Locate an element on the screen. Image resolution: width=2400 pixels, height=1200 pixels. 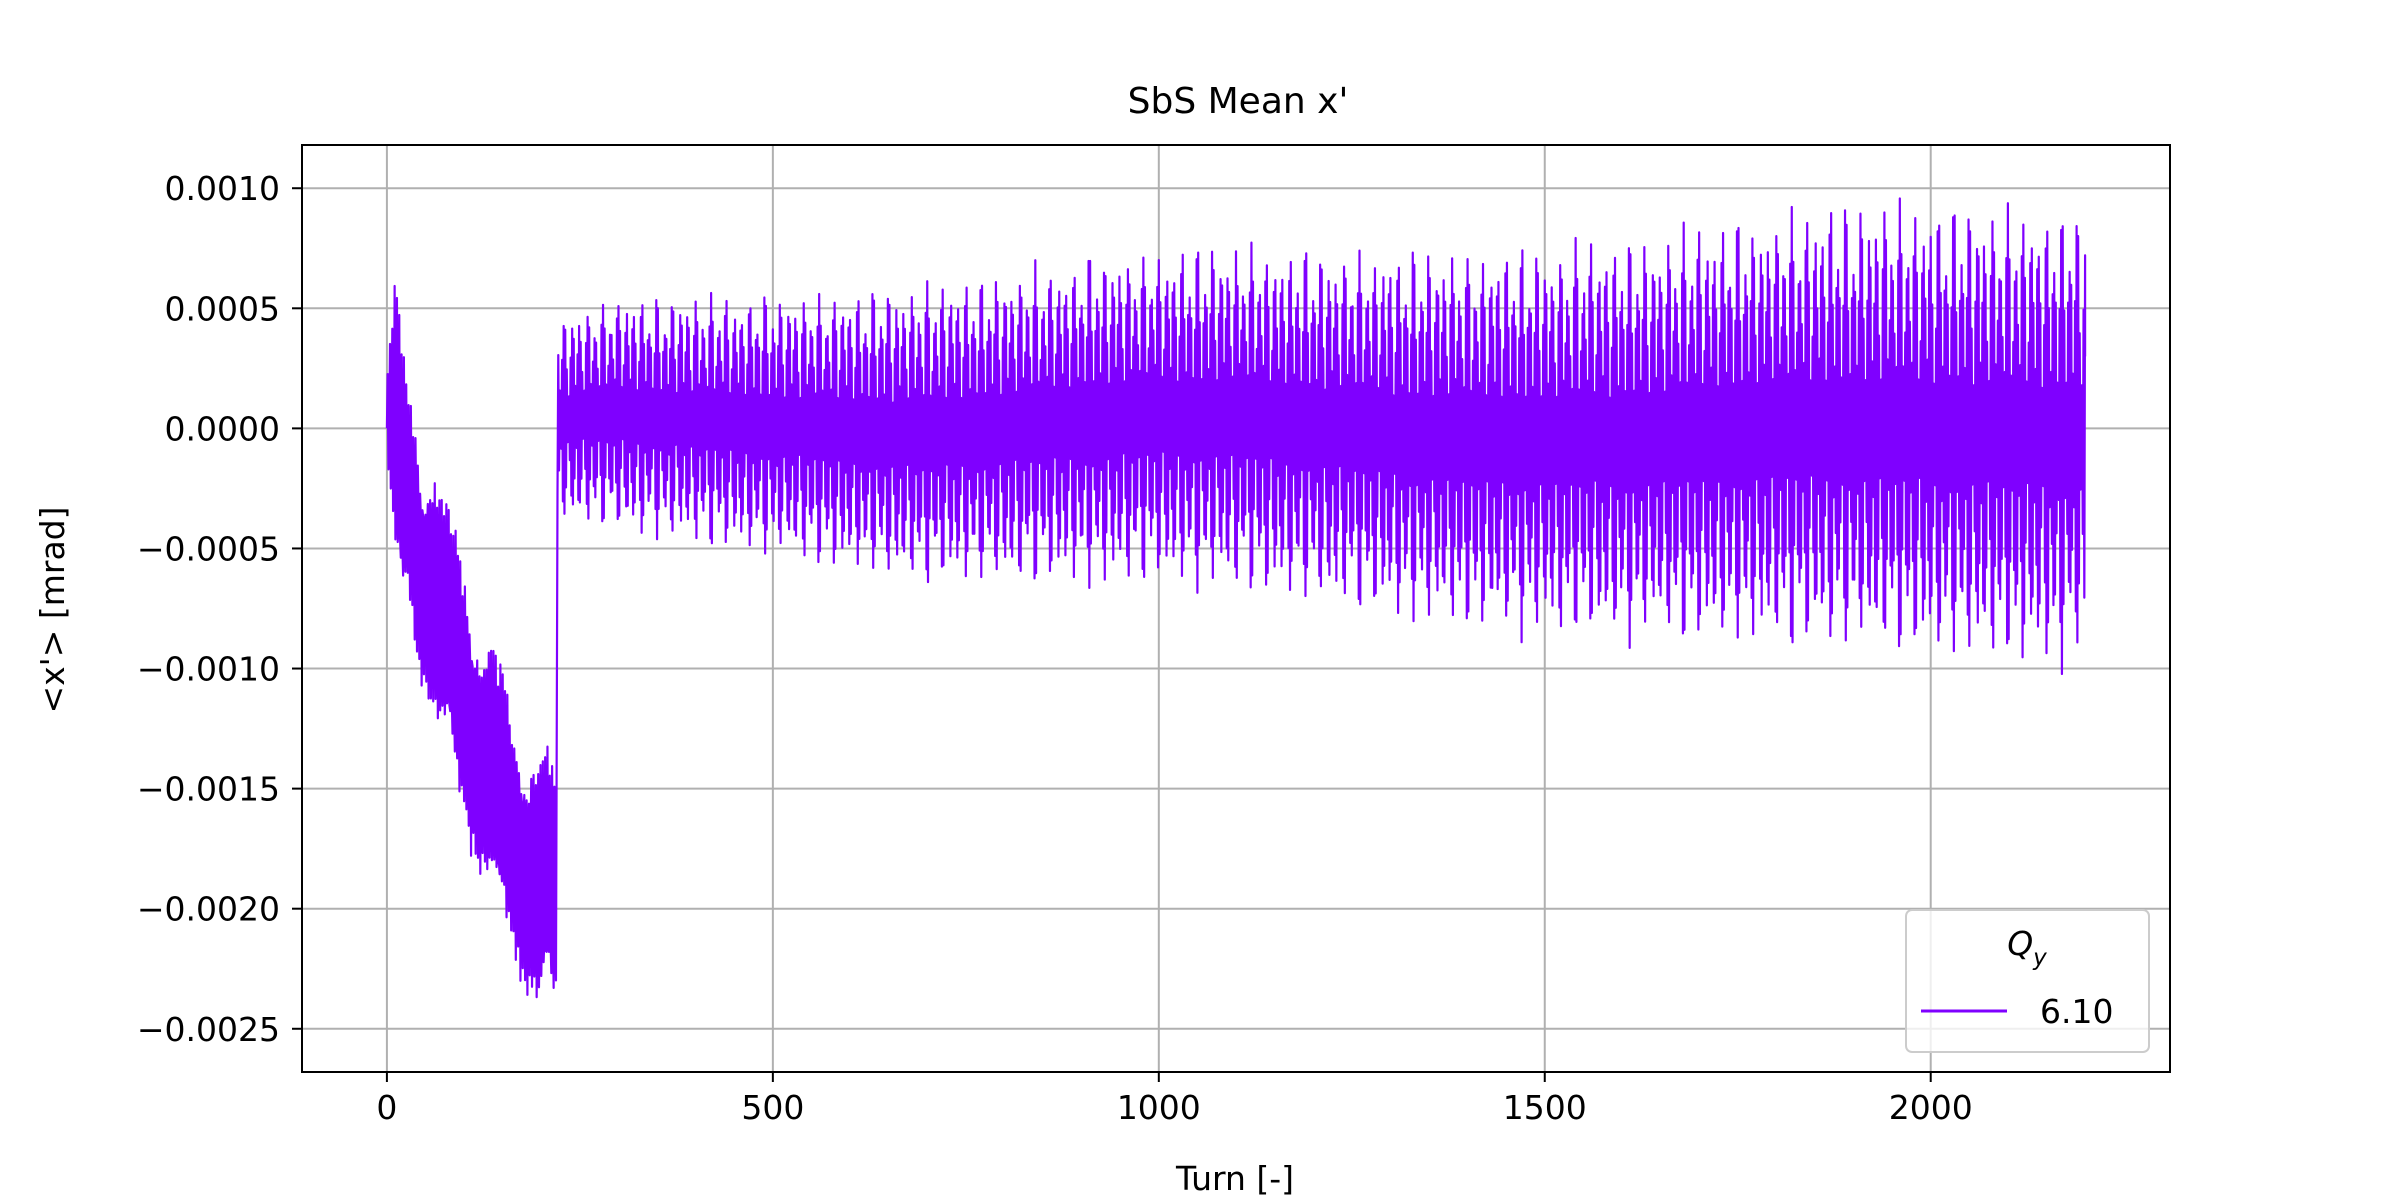
y-tick-label: 0.0005 is located at coordinates (222, 308).